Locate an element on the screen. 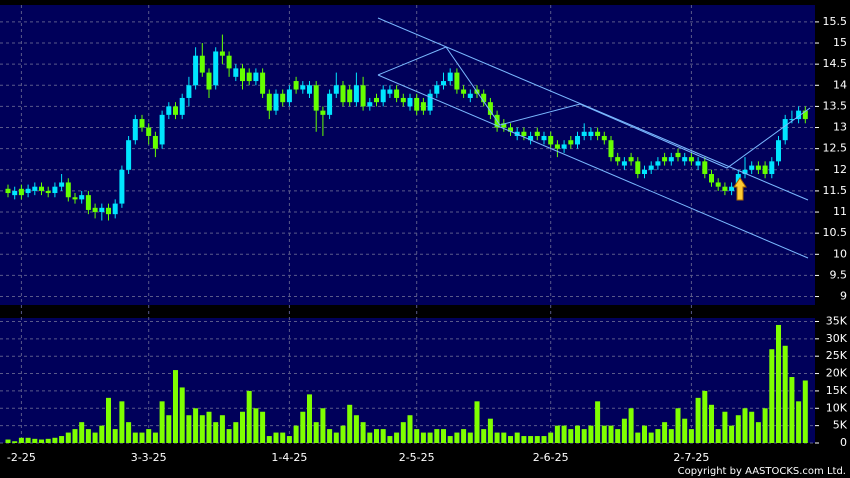 The height and width of the screenshot is (478, 850). y-tick-label: 9 is located at coordinates (843, 296).